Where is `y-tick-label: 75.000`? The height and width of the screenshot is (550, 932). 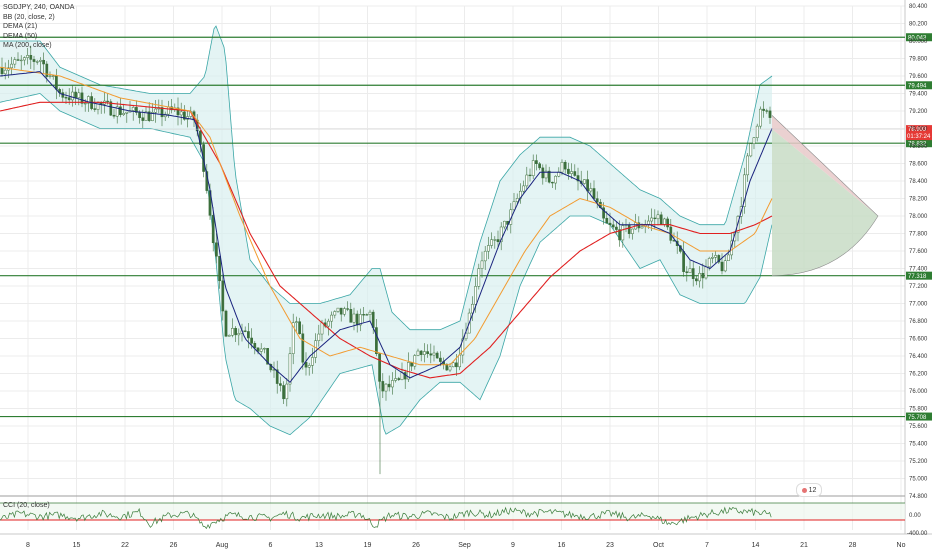
y-tick-label: 75.000 is located at coordinates (918, 480).